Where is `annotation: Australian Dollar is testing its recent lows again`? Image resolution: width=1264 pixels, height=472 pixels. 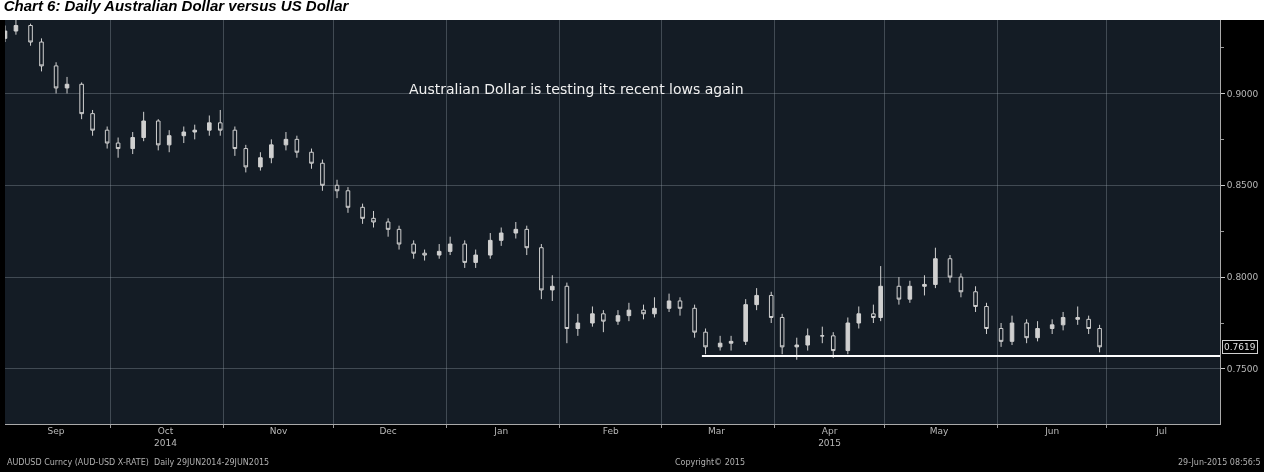 annotation: Australian Dollar is testing its recent lows again is located at coordinates (576, 89).